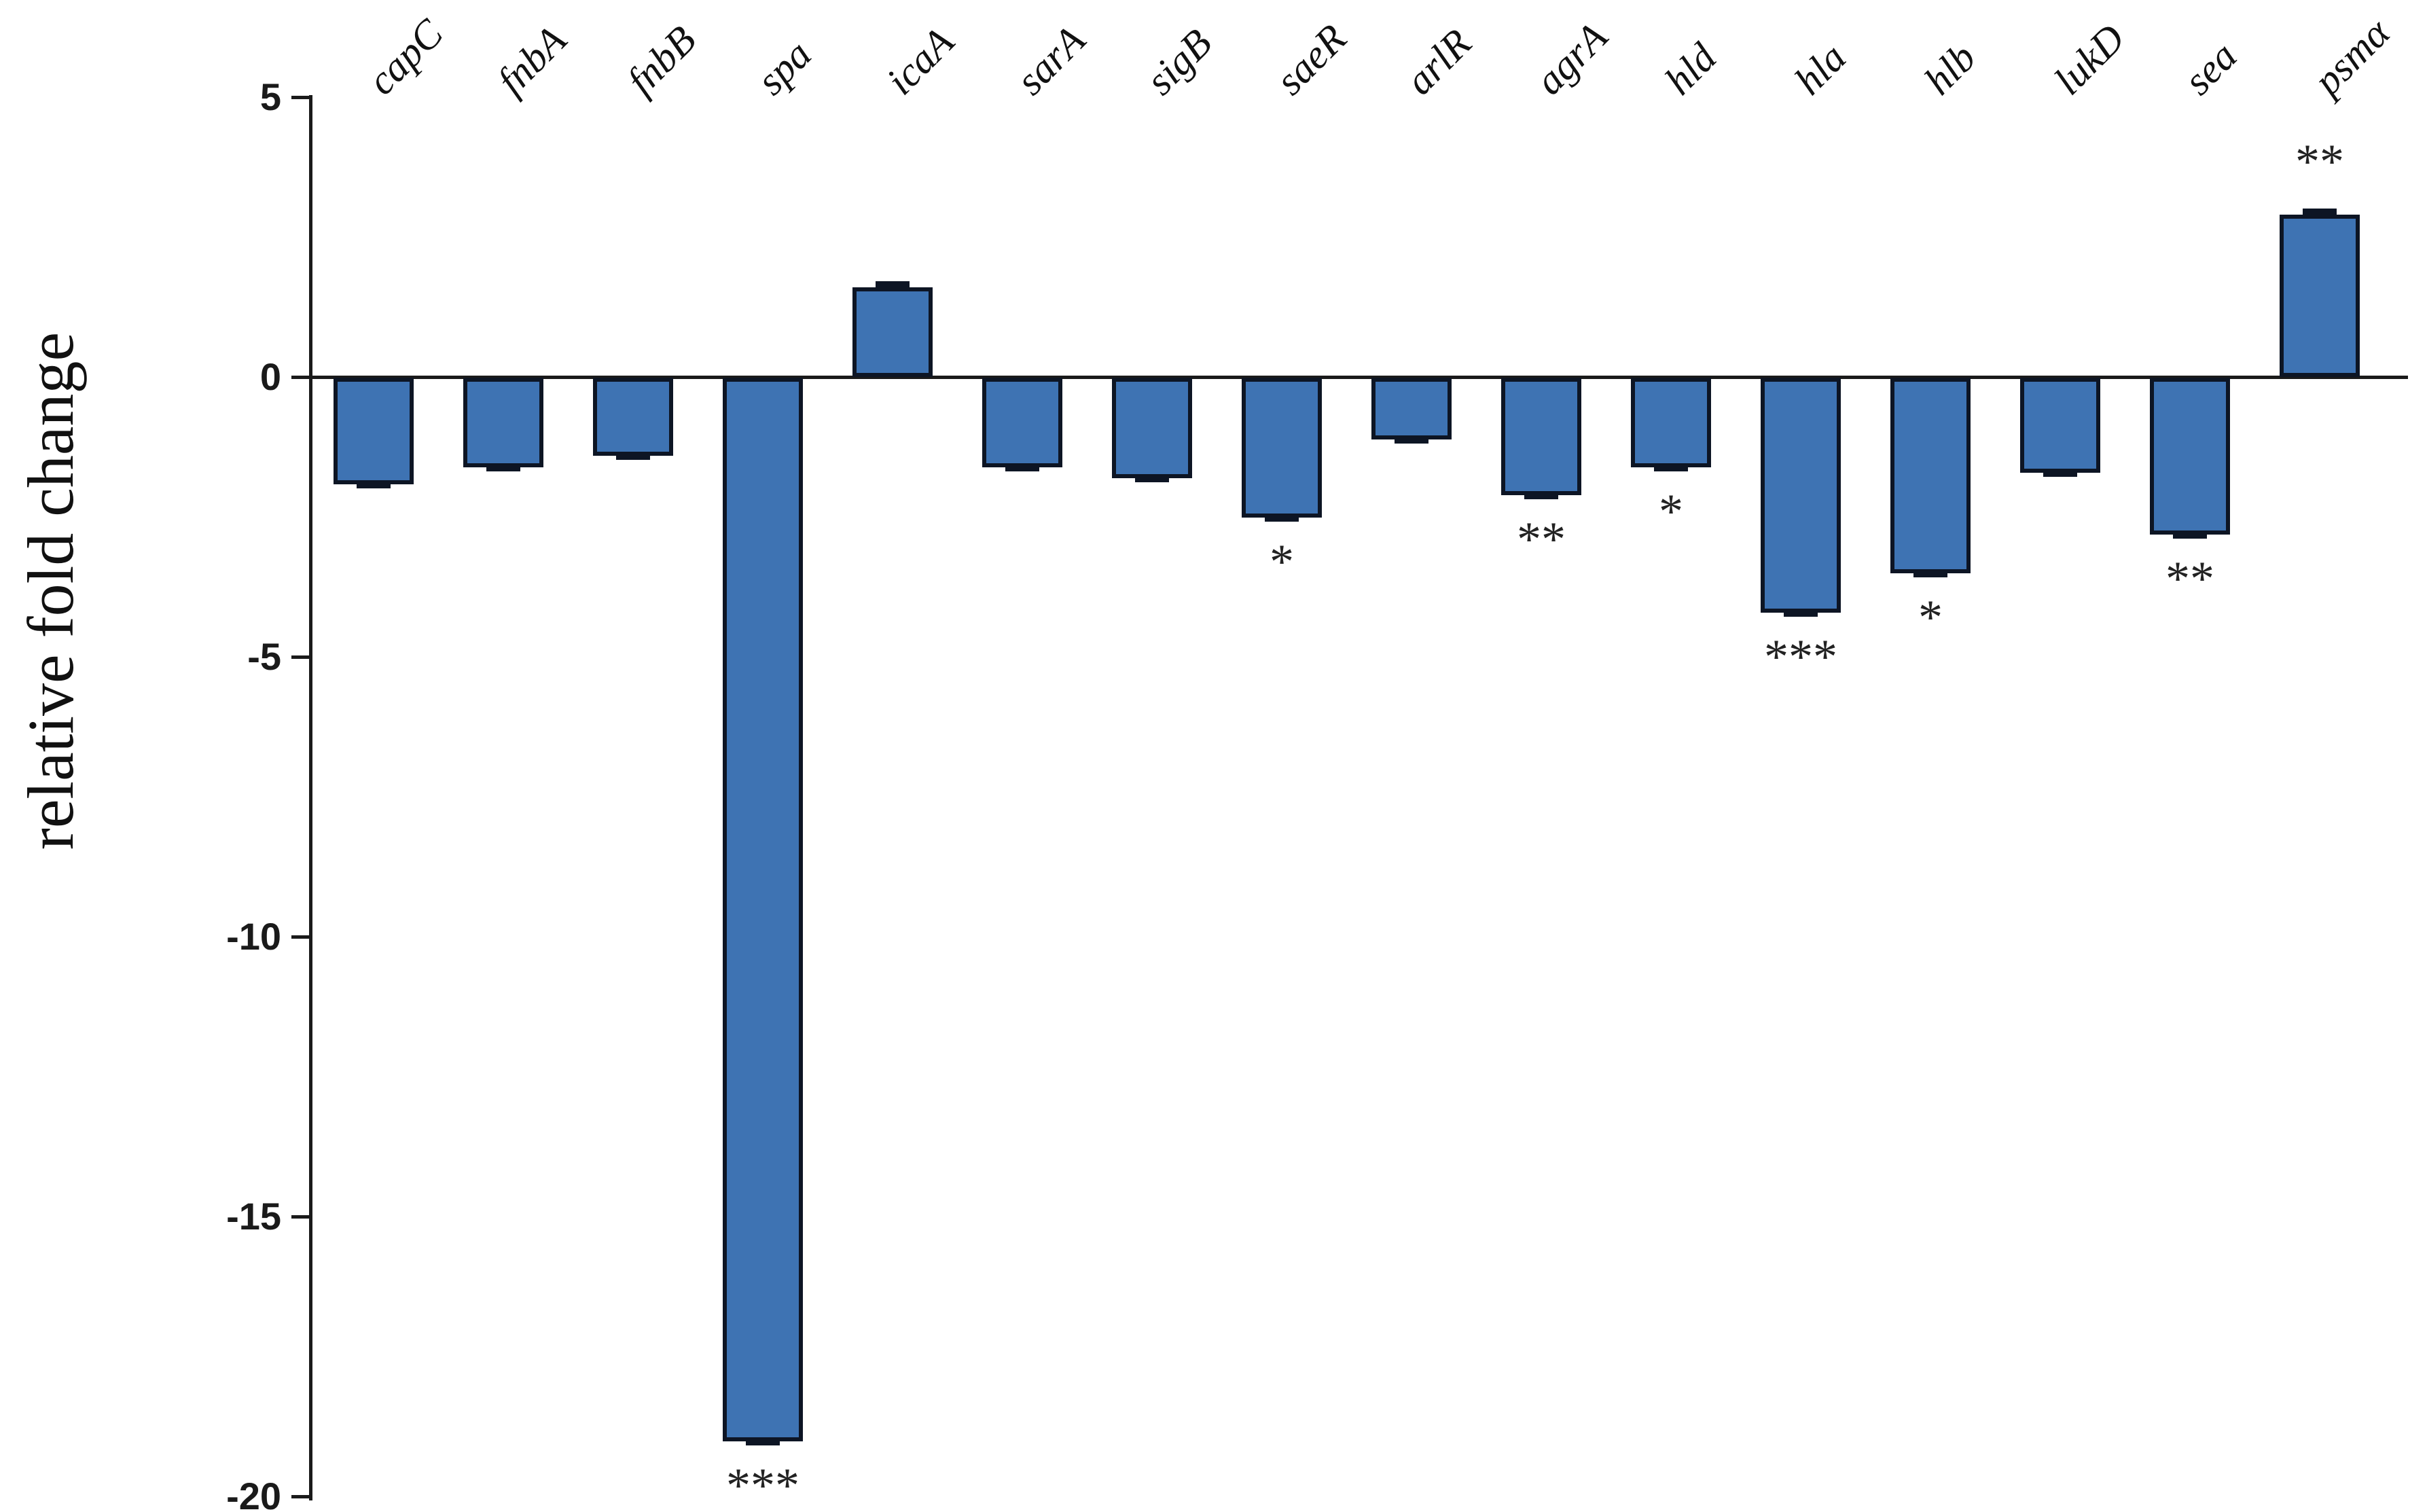 The height and width of the screenshot is (1512, 2427). What do you see at coordinates (661, 60) in the screenshot?
I see `x-label-fnbB: fnbB` at bounding box center [661, 60].